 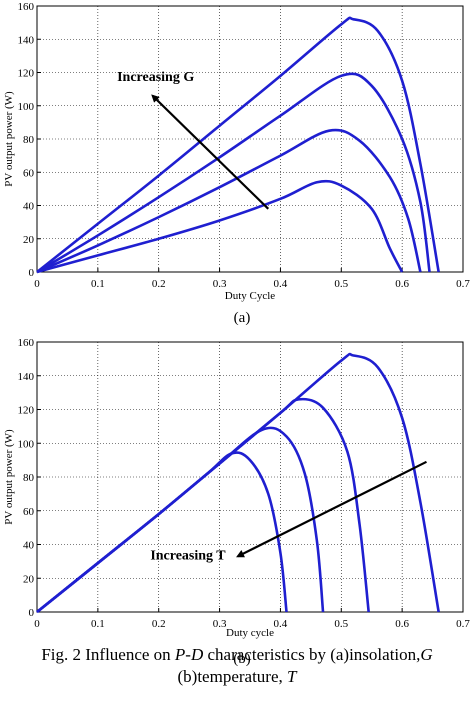 What do you see at coordinates (242, 659) in the screenshot?
I see `panel-sublabel: (b)` at bounding box center [242, 659].